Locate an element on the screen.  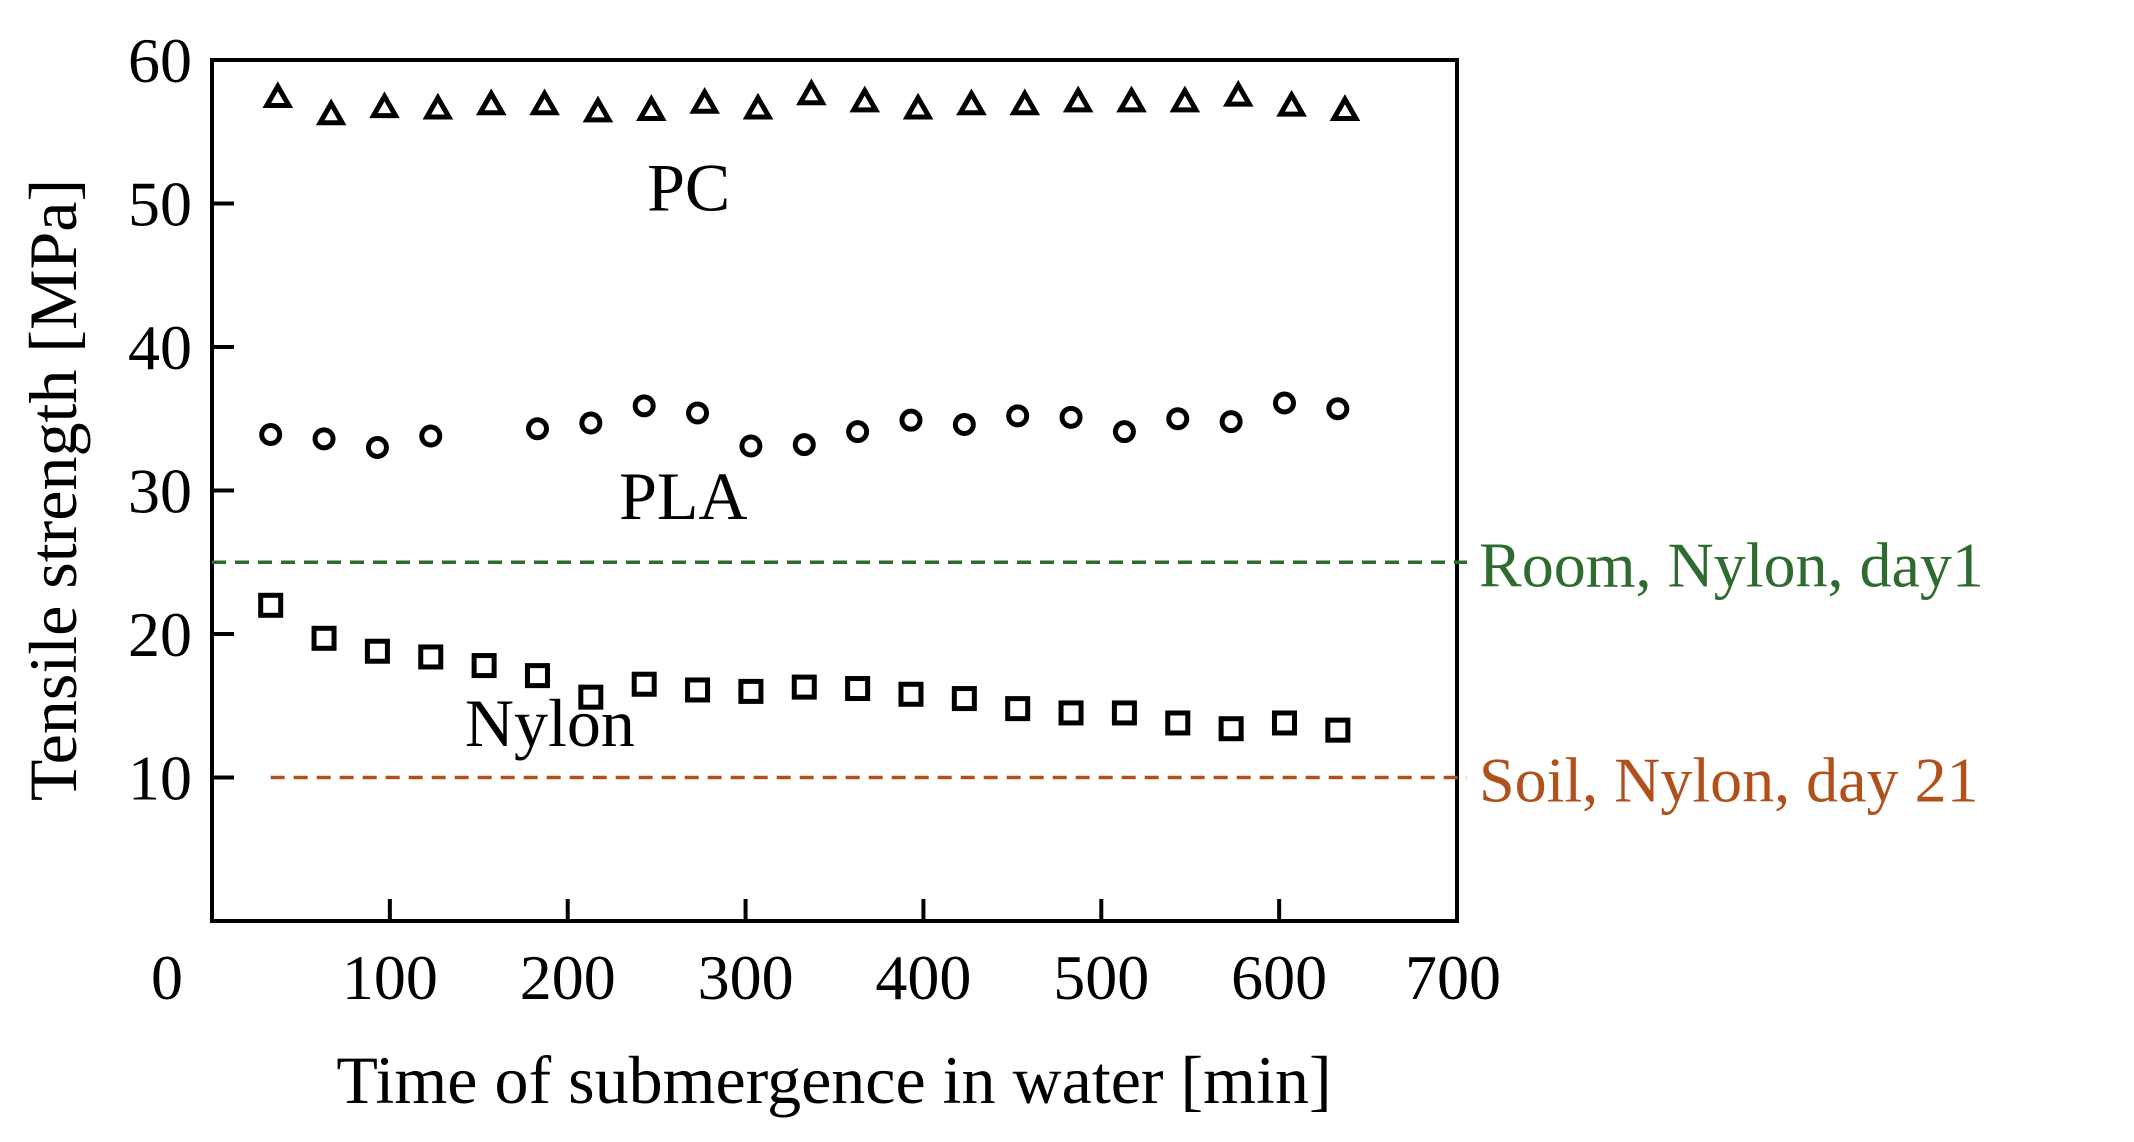
x-tick-label: 400 is located at coordinates (923, 977).